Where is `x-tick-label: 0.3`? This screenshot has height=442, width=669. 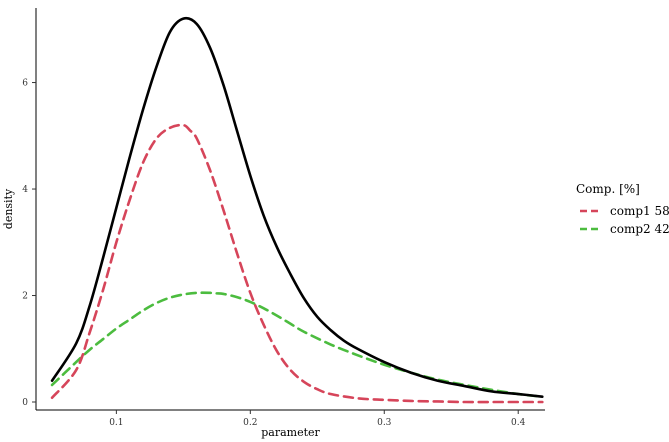 x-tick-label: 0.3 is located at coordinates (384, 423).